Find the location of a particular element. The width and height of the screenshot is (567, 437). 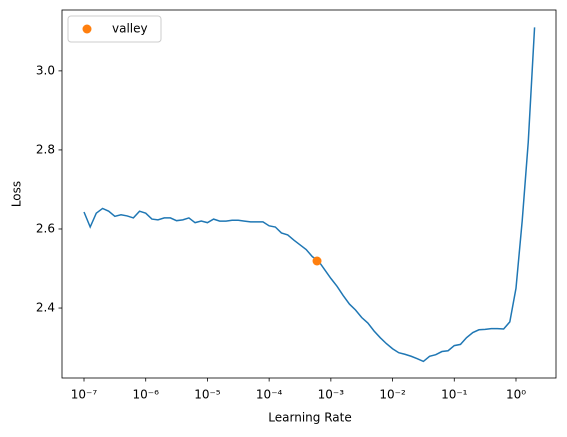

y-tick-label: 2.8 is located at coordinates (45, 149).